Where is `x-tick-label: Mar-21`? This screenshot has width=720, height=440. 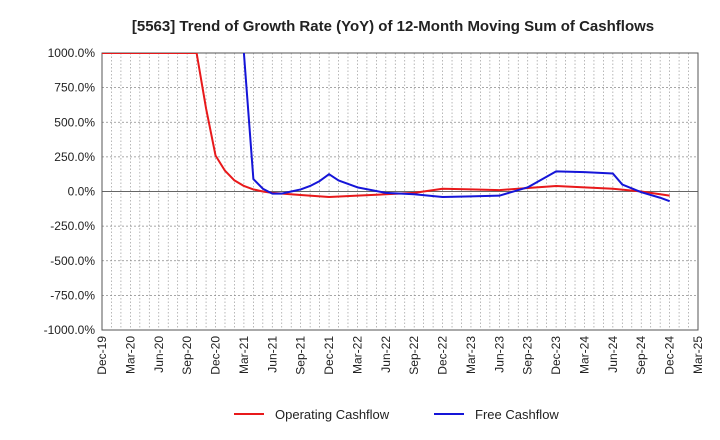
x-tick-label: Mar-21 is located at coordinates (244, 355).